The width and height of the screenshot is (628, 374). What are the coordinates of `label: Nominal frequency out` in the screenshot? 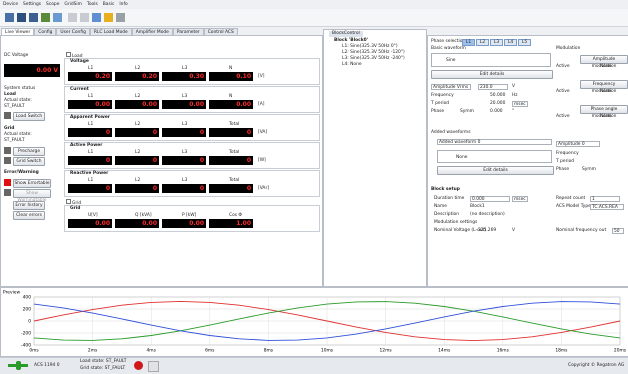 It's located at (581, 230).